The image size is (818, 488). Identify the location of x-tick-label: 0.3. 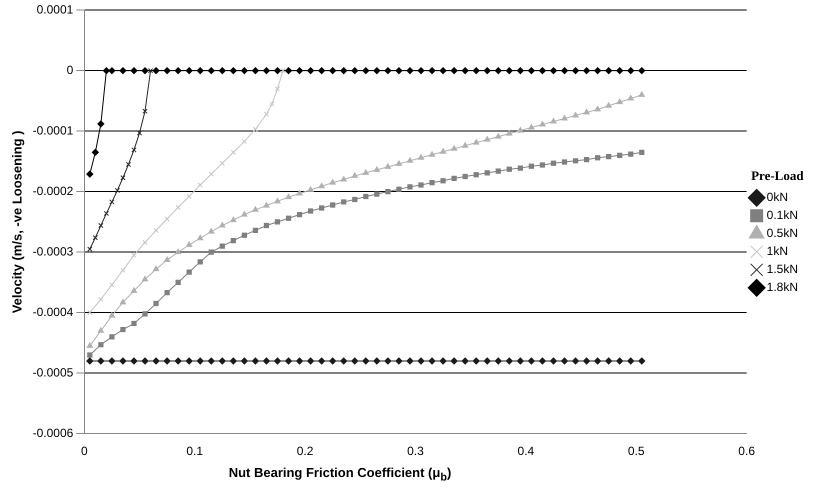
(415, 451).